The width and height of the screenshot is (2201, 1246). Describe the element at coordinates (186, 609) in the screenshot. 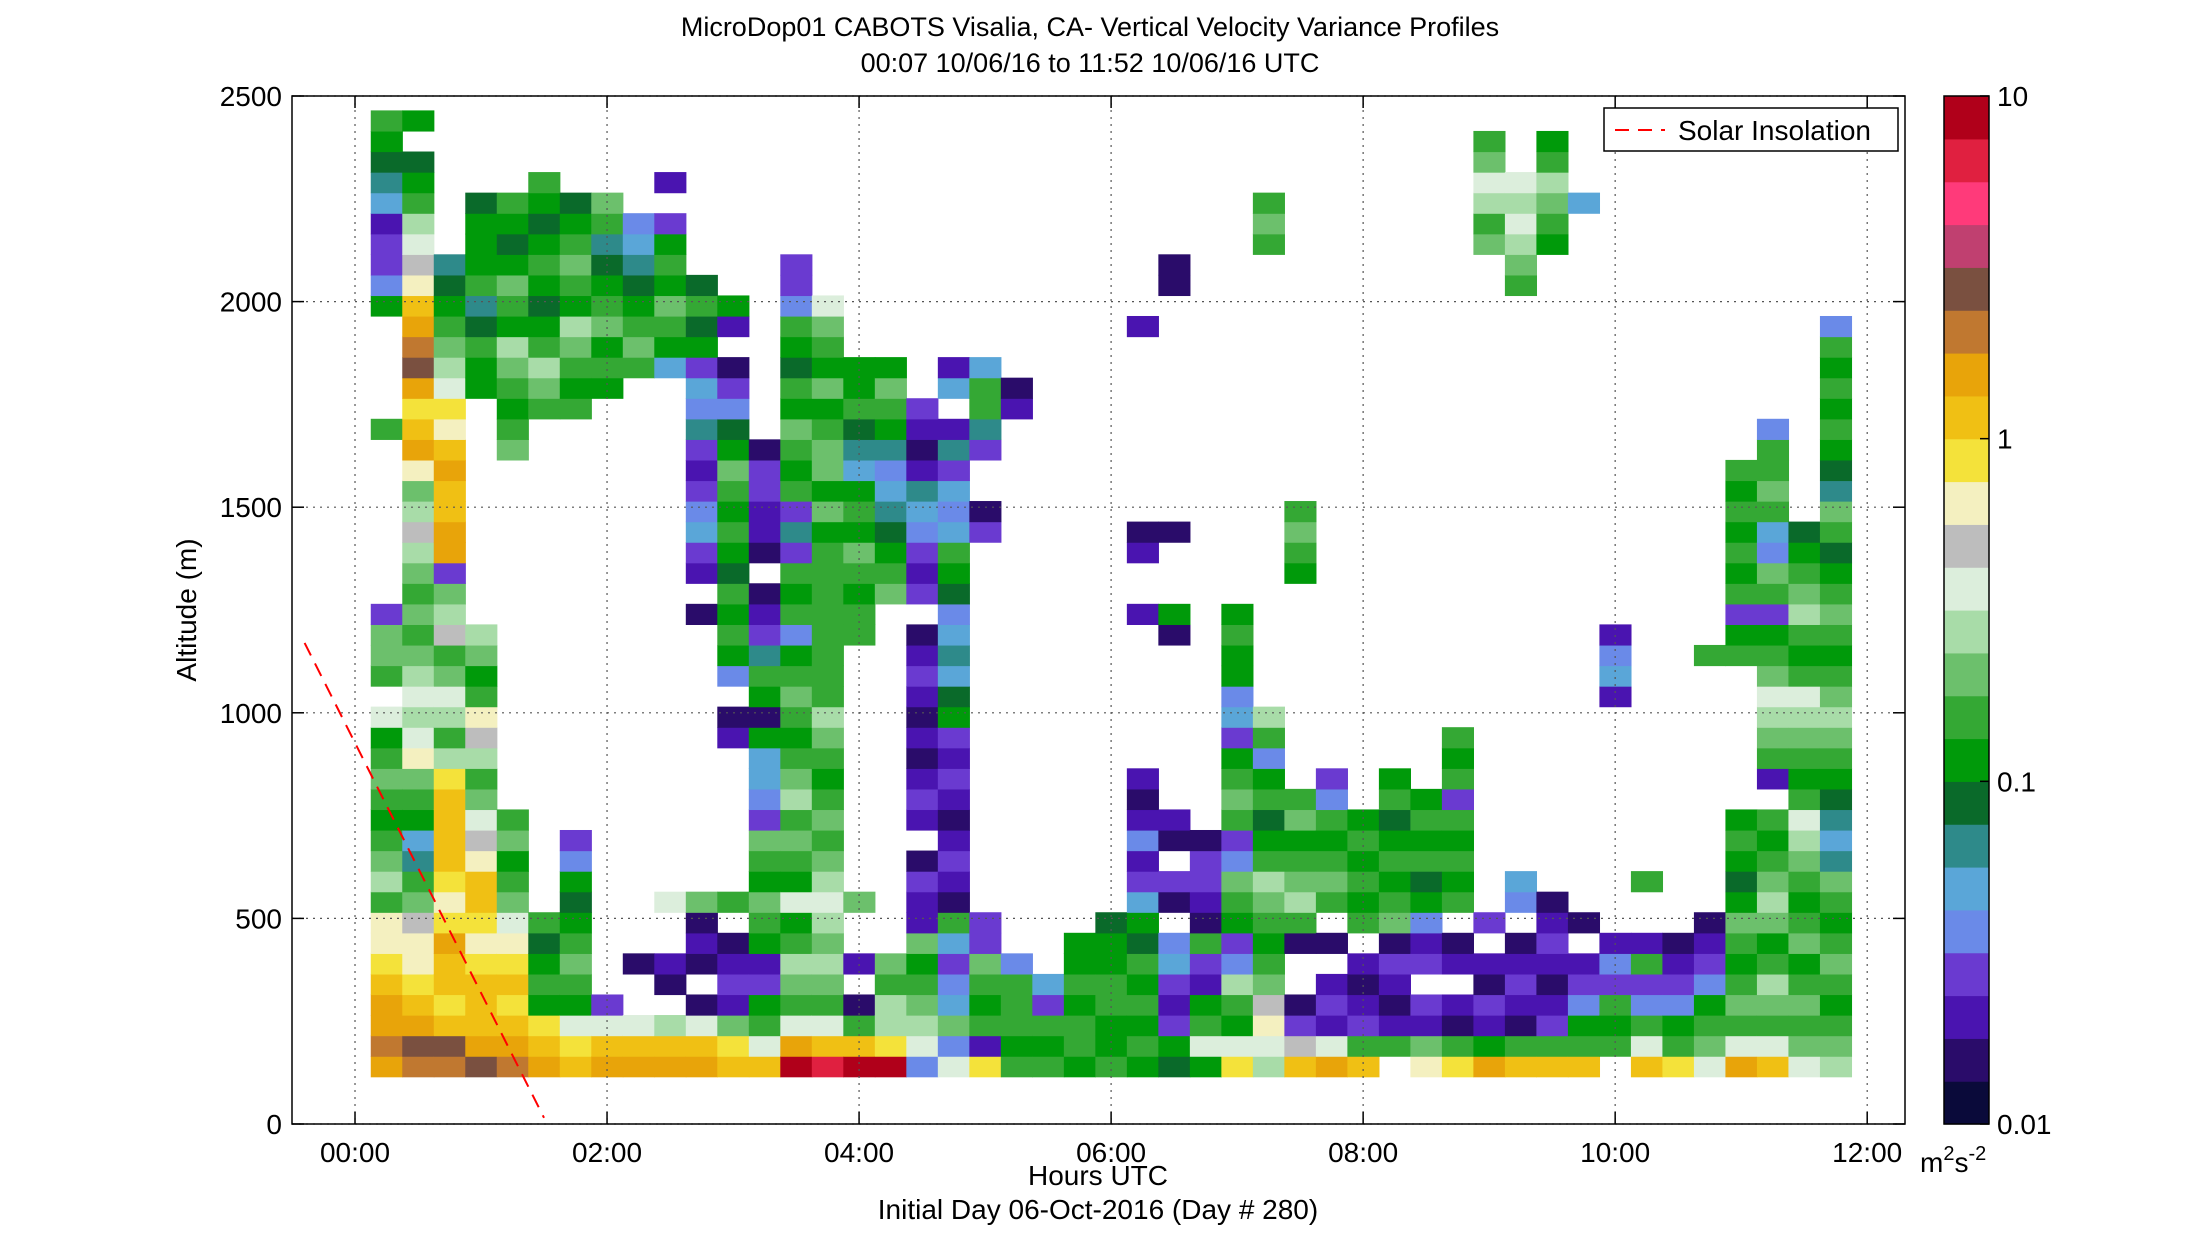

I see `y-axis-label: Altitude (m)` at that location.